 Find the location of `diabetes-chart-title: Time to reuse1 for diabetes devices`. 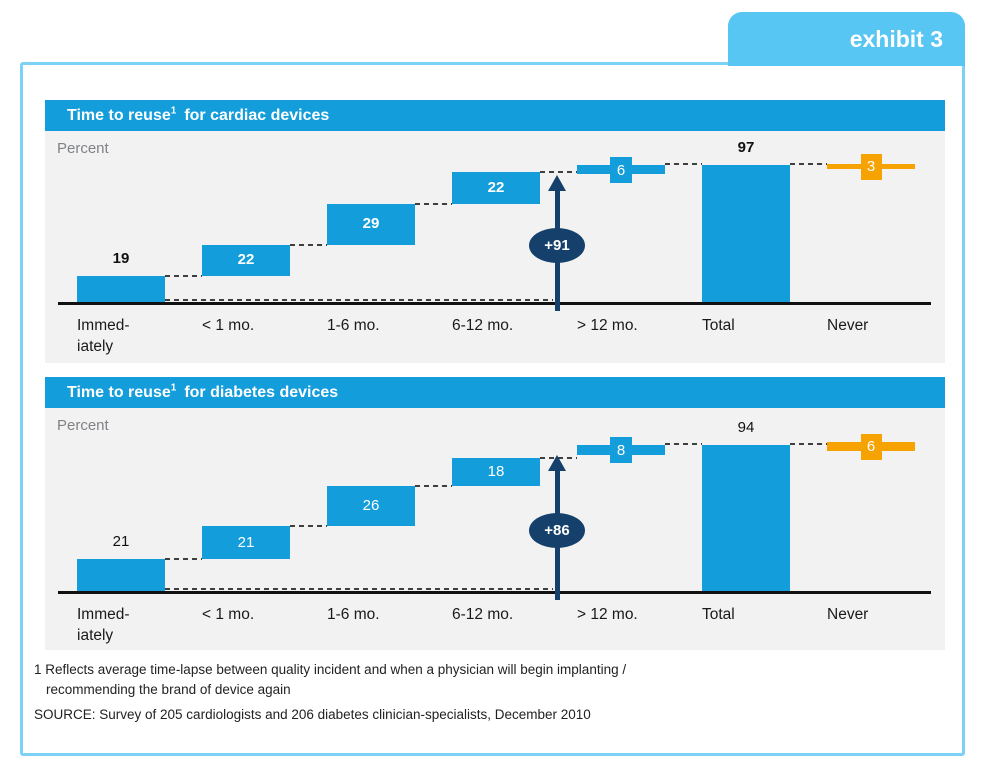

diabetes-chart-title: Time to reuse1 for diabetes devices is located at coordinates (495, 392).